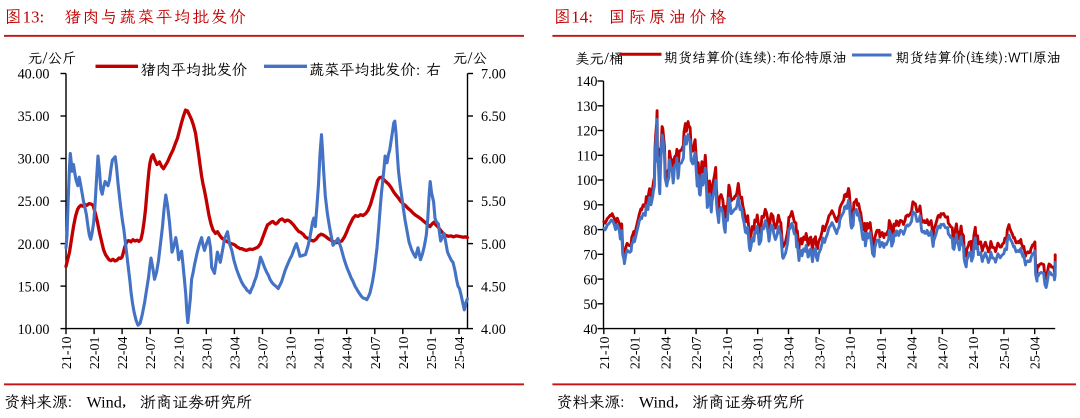 Image resolution: width=1080 pixels, height=418 pixels. What do you see at coordinates (34, 160) in the screenshot?
I see `svg-text: 30.00` at bounding box center [34, 160].